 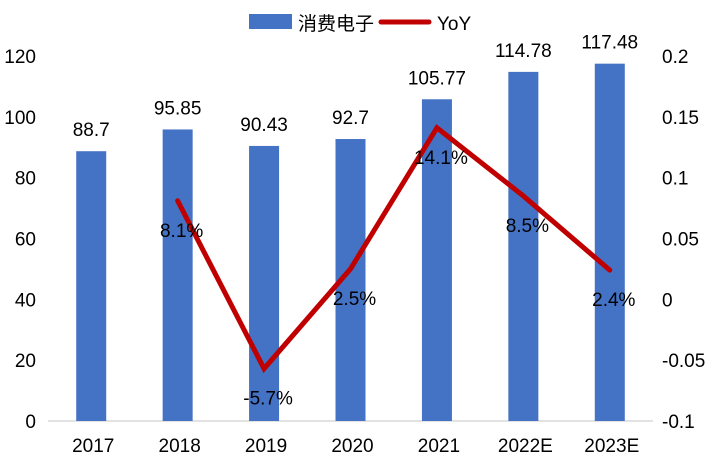 I want to click on left-axis-tick-120: 120, so click(x=20, y=57).